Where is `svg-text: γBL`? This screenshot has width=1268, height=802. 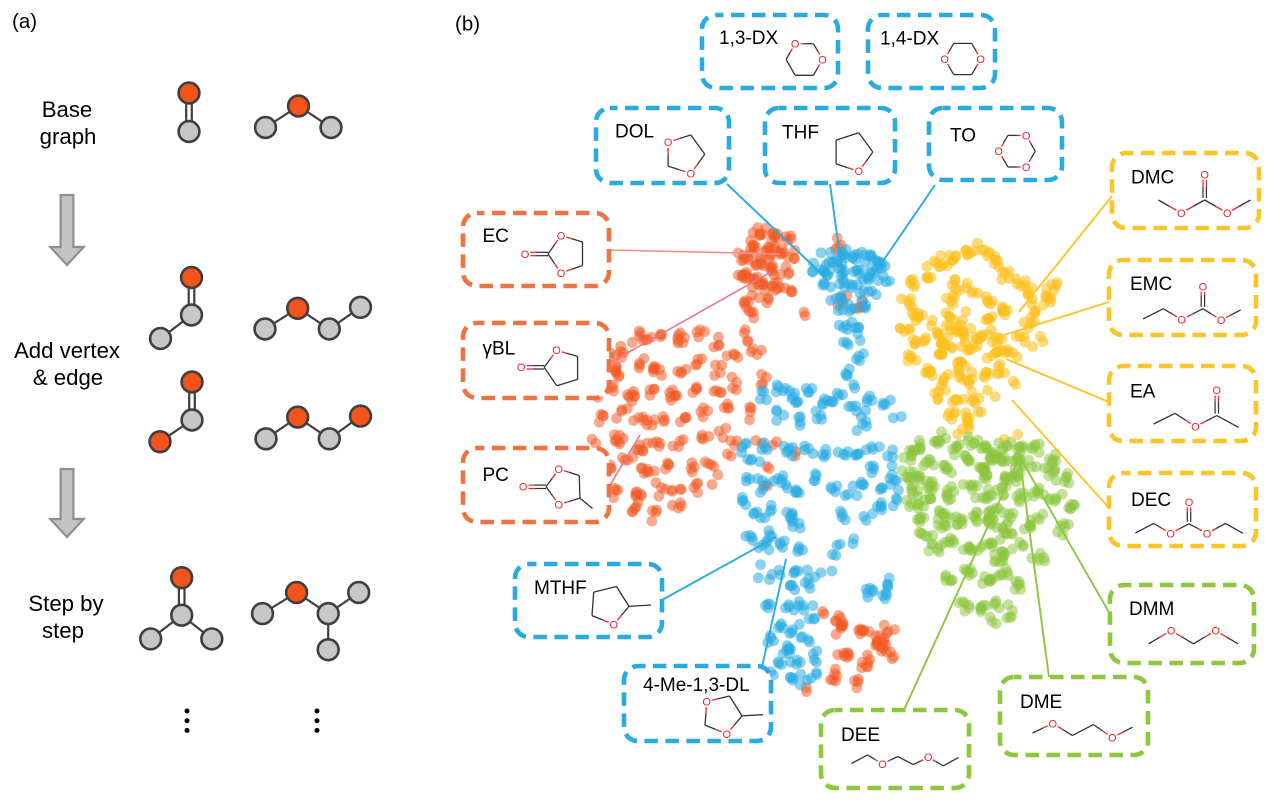 svg-text: γBL is located at coordinates (499, 349).